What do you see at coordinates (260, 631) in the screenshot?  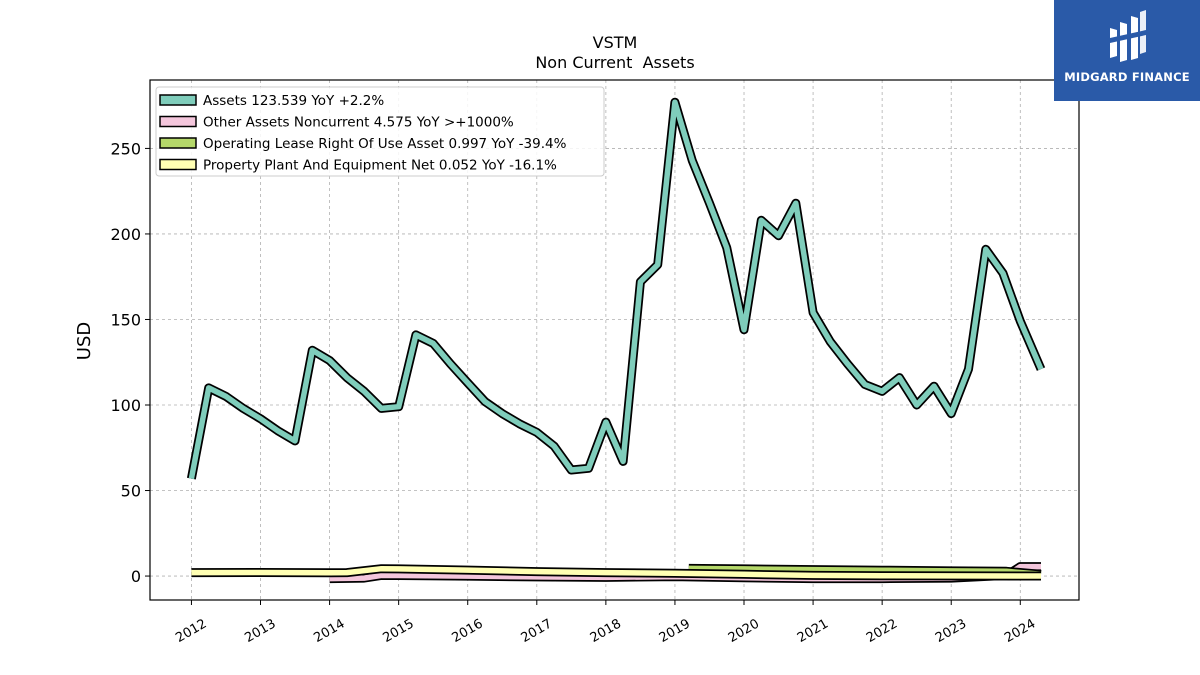 I see `x-tick-label: 2013` at bounding box center [260, 631].